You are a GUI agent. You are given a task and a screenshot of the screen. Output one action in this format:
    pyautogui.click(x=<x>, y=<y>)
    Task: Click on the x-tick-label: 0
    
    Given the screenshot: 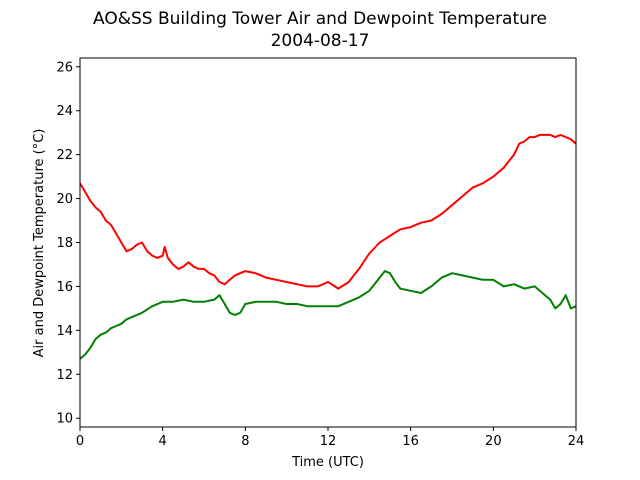 What is the action you would take?
    pyautogui.click(x=80, y=441)
    